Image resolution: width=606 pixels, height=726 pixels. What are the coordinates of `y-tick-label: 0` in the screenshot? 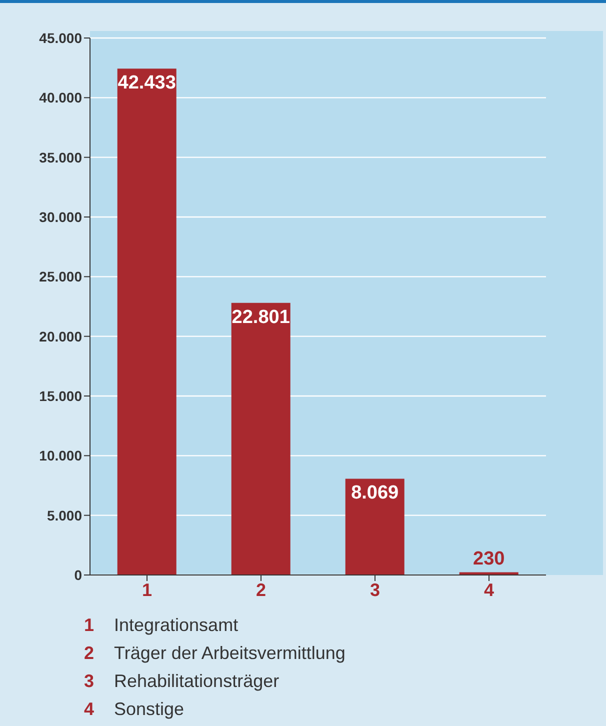 It's located at (78, 574).